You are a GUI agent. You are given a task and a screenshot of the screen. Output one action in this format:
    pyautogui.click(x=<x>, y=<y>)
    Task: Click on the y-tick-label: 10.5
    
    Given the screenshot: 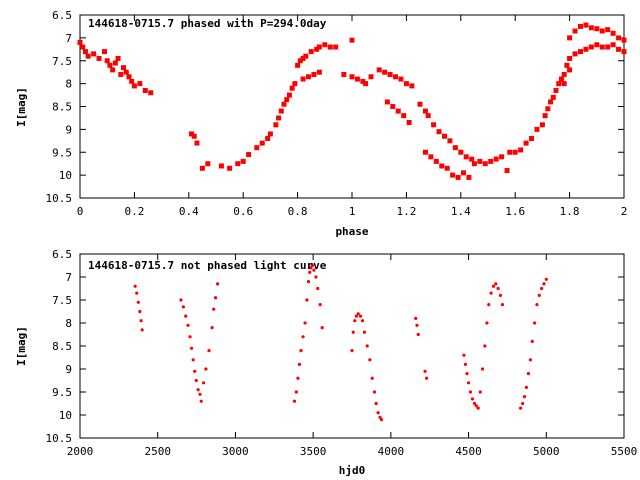 What is the action you would take?
    pyautogui.click(x=59, y=438)
    